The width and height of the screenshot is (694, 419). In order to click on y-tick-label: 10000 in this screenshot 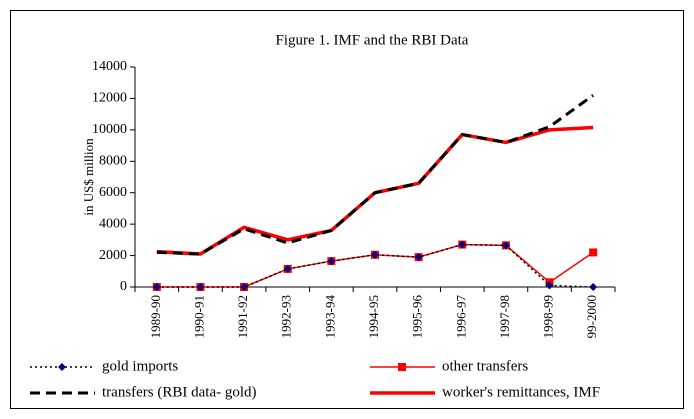, I will do `click(109, 129)`.